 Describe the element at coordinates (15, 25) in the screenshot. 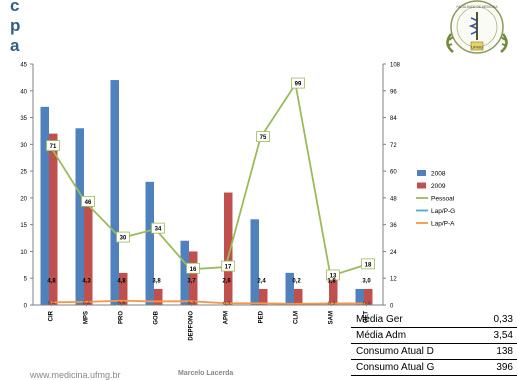

I see `title-letter-p: p` at that location.